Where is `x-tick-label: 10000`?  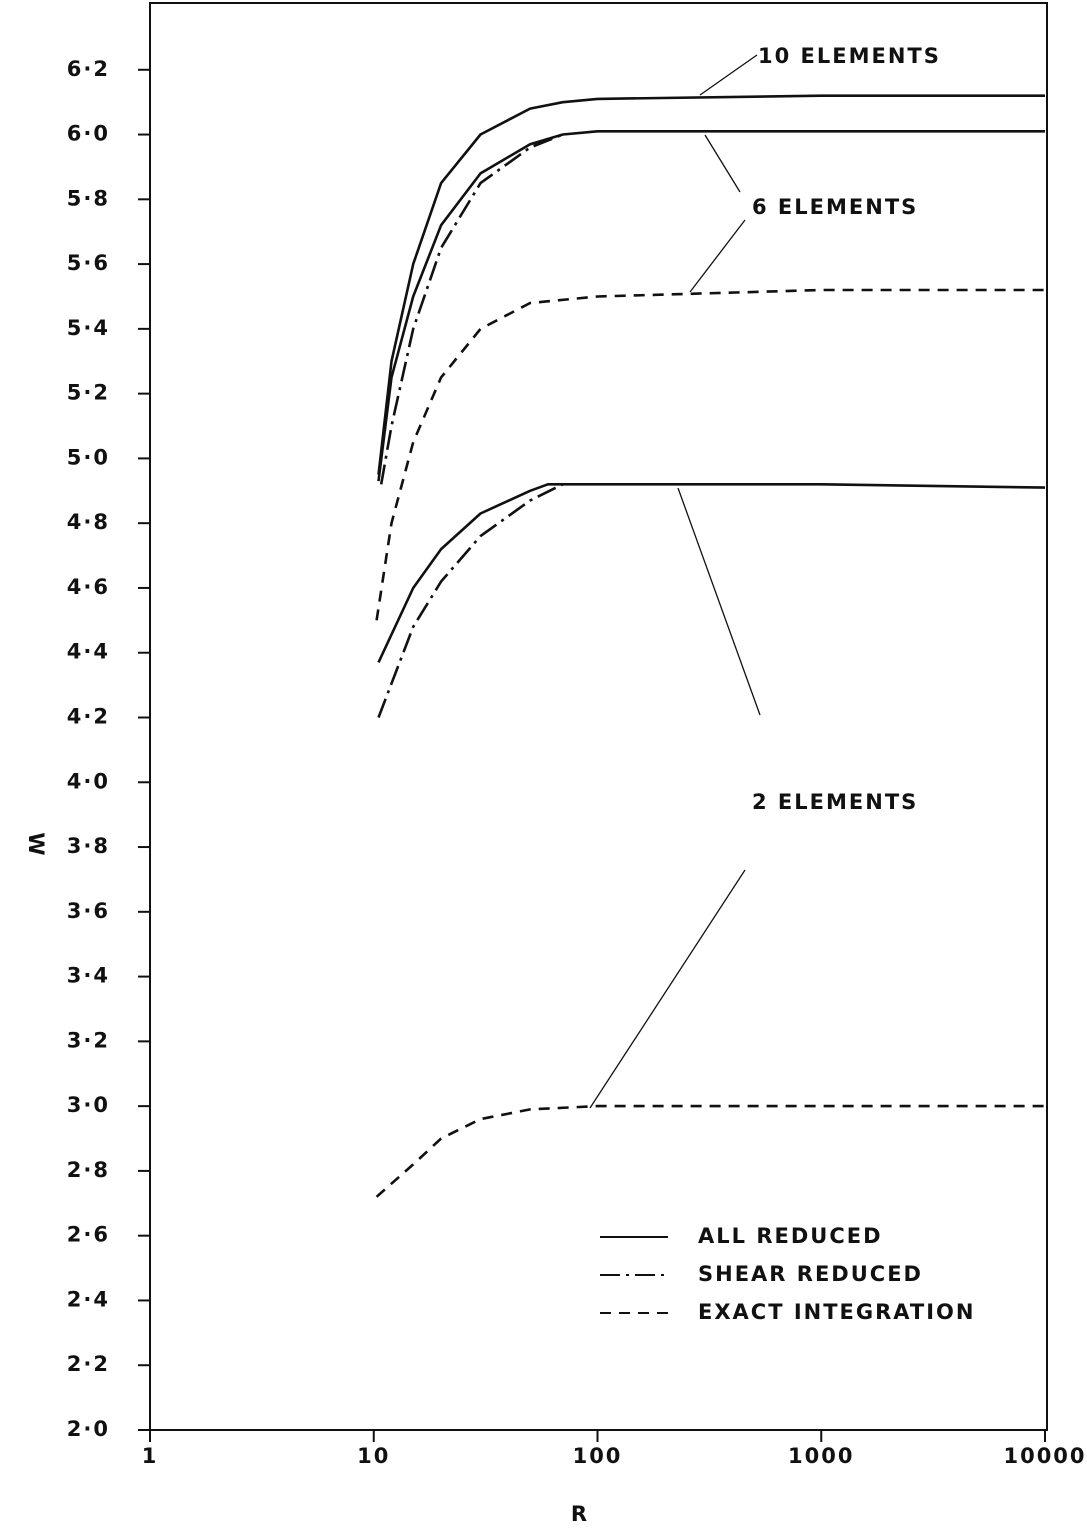 x-tick-label: 10000 is located at coordinates (1044, 1456).